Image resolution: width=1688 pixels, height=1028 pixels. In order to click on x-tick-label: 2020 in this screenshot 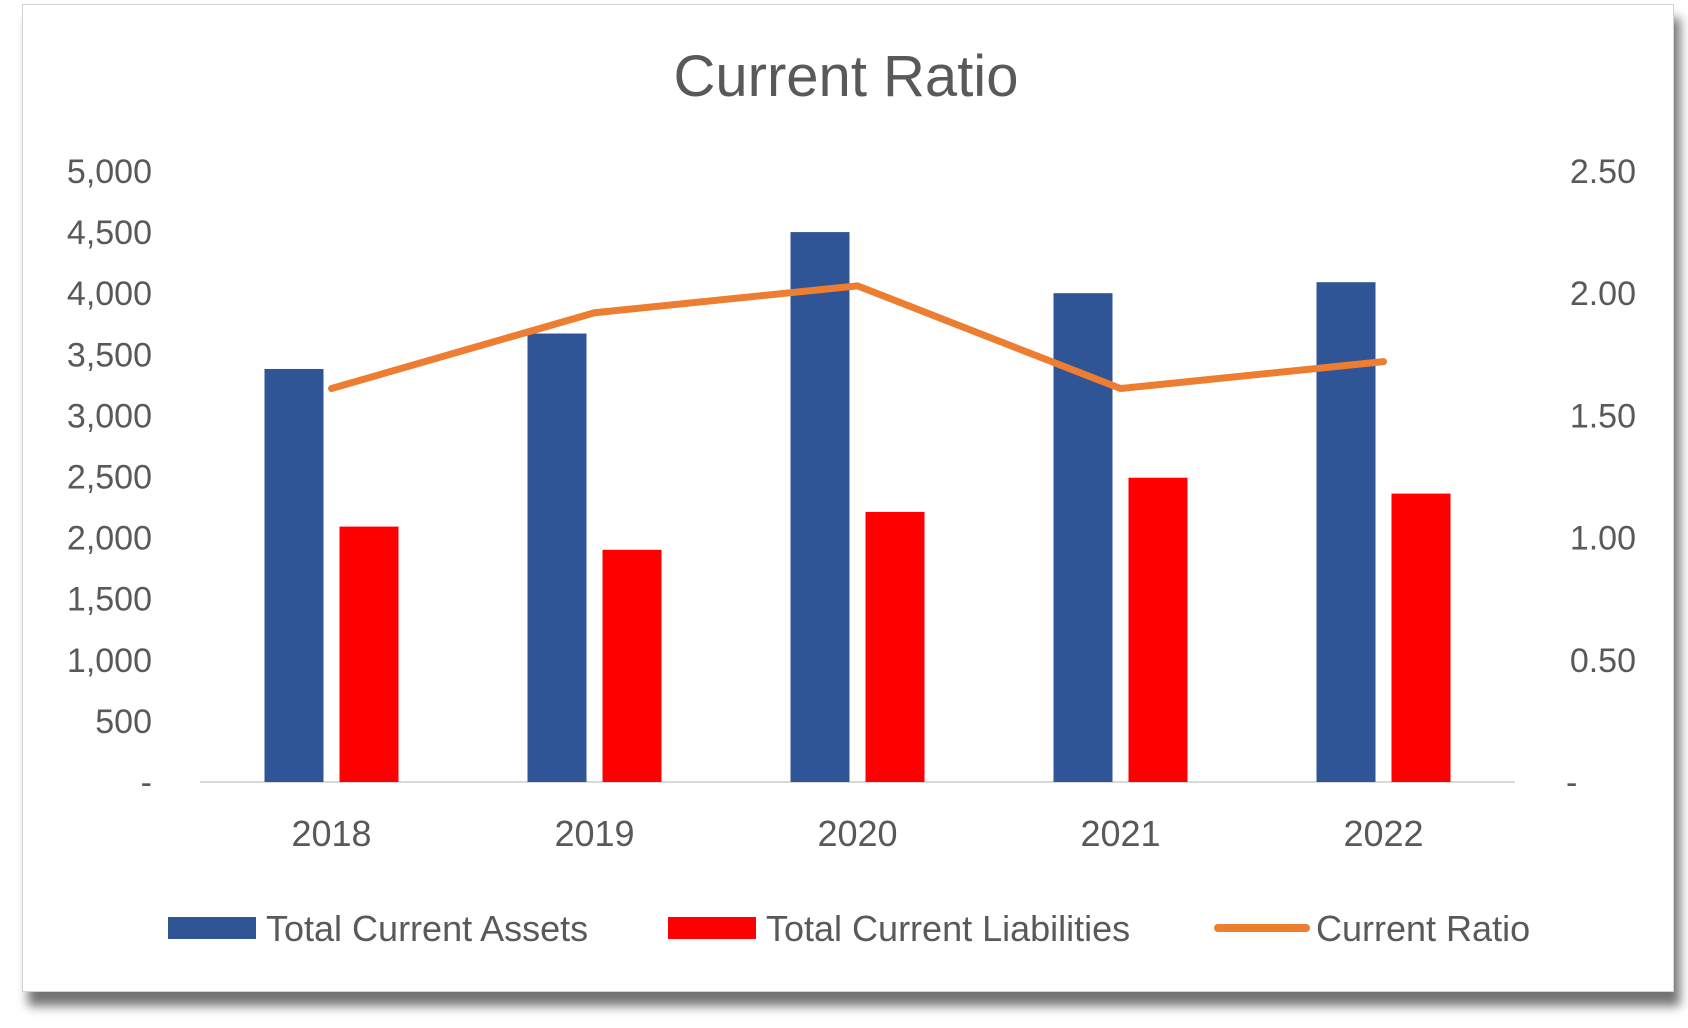, I will do `click(857, 833)`.